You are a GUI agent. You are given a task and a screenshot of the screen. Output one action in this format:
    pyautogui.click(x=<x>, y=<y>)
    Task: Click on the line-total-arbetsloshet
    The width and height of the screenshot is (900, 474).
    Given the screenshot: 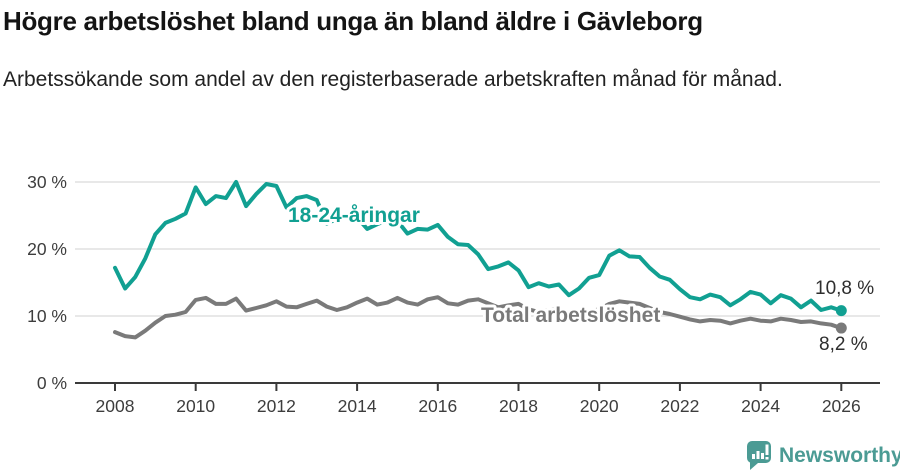 What is the action you would take?
    pyautogui.click(x=478, y=317)
    